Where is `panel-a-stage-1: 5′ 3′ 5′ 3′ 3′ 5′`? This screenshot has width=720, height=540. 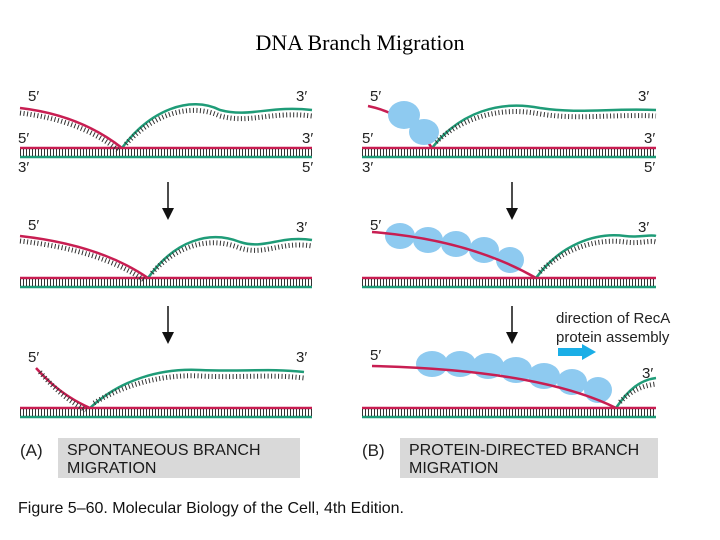
panel-a-stage-1: 5′ 3′ 5′ 3′ 3′ 5′ is located at coordinates (165, 132).